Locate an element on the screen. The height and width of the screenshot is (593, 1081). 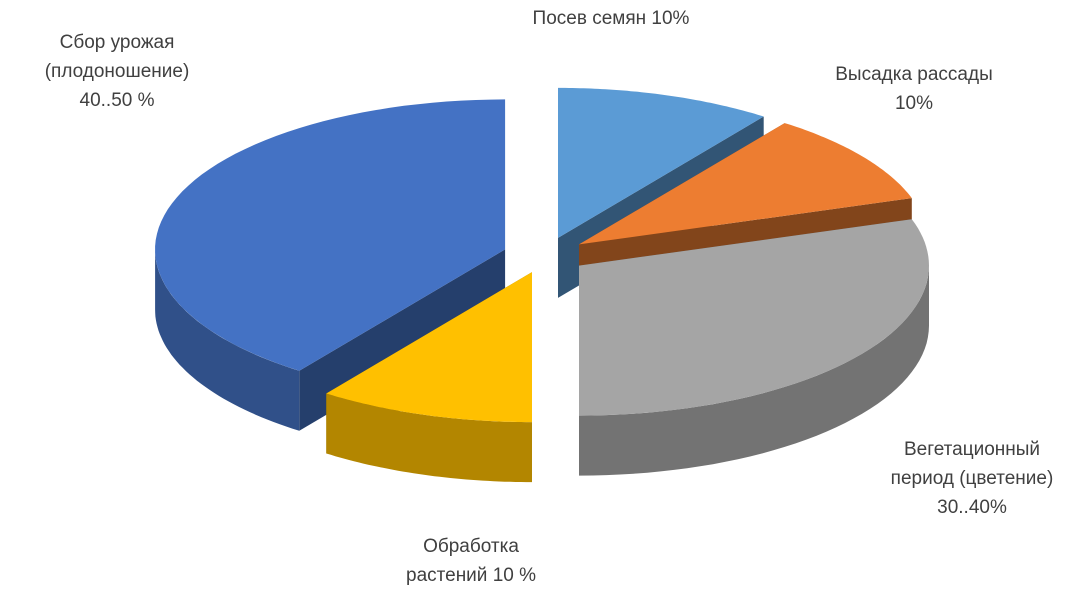
data-label-line: Высадка рассады is located at coordinates (914, 74).